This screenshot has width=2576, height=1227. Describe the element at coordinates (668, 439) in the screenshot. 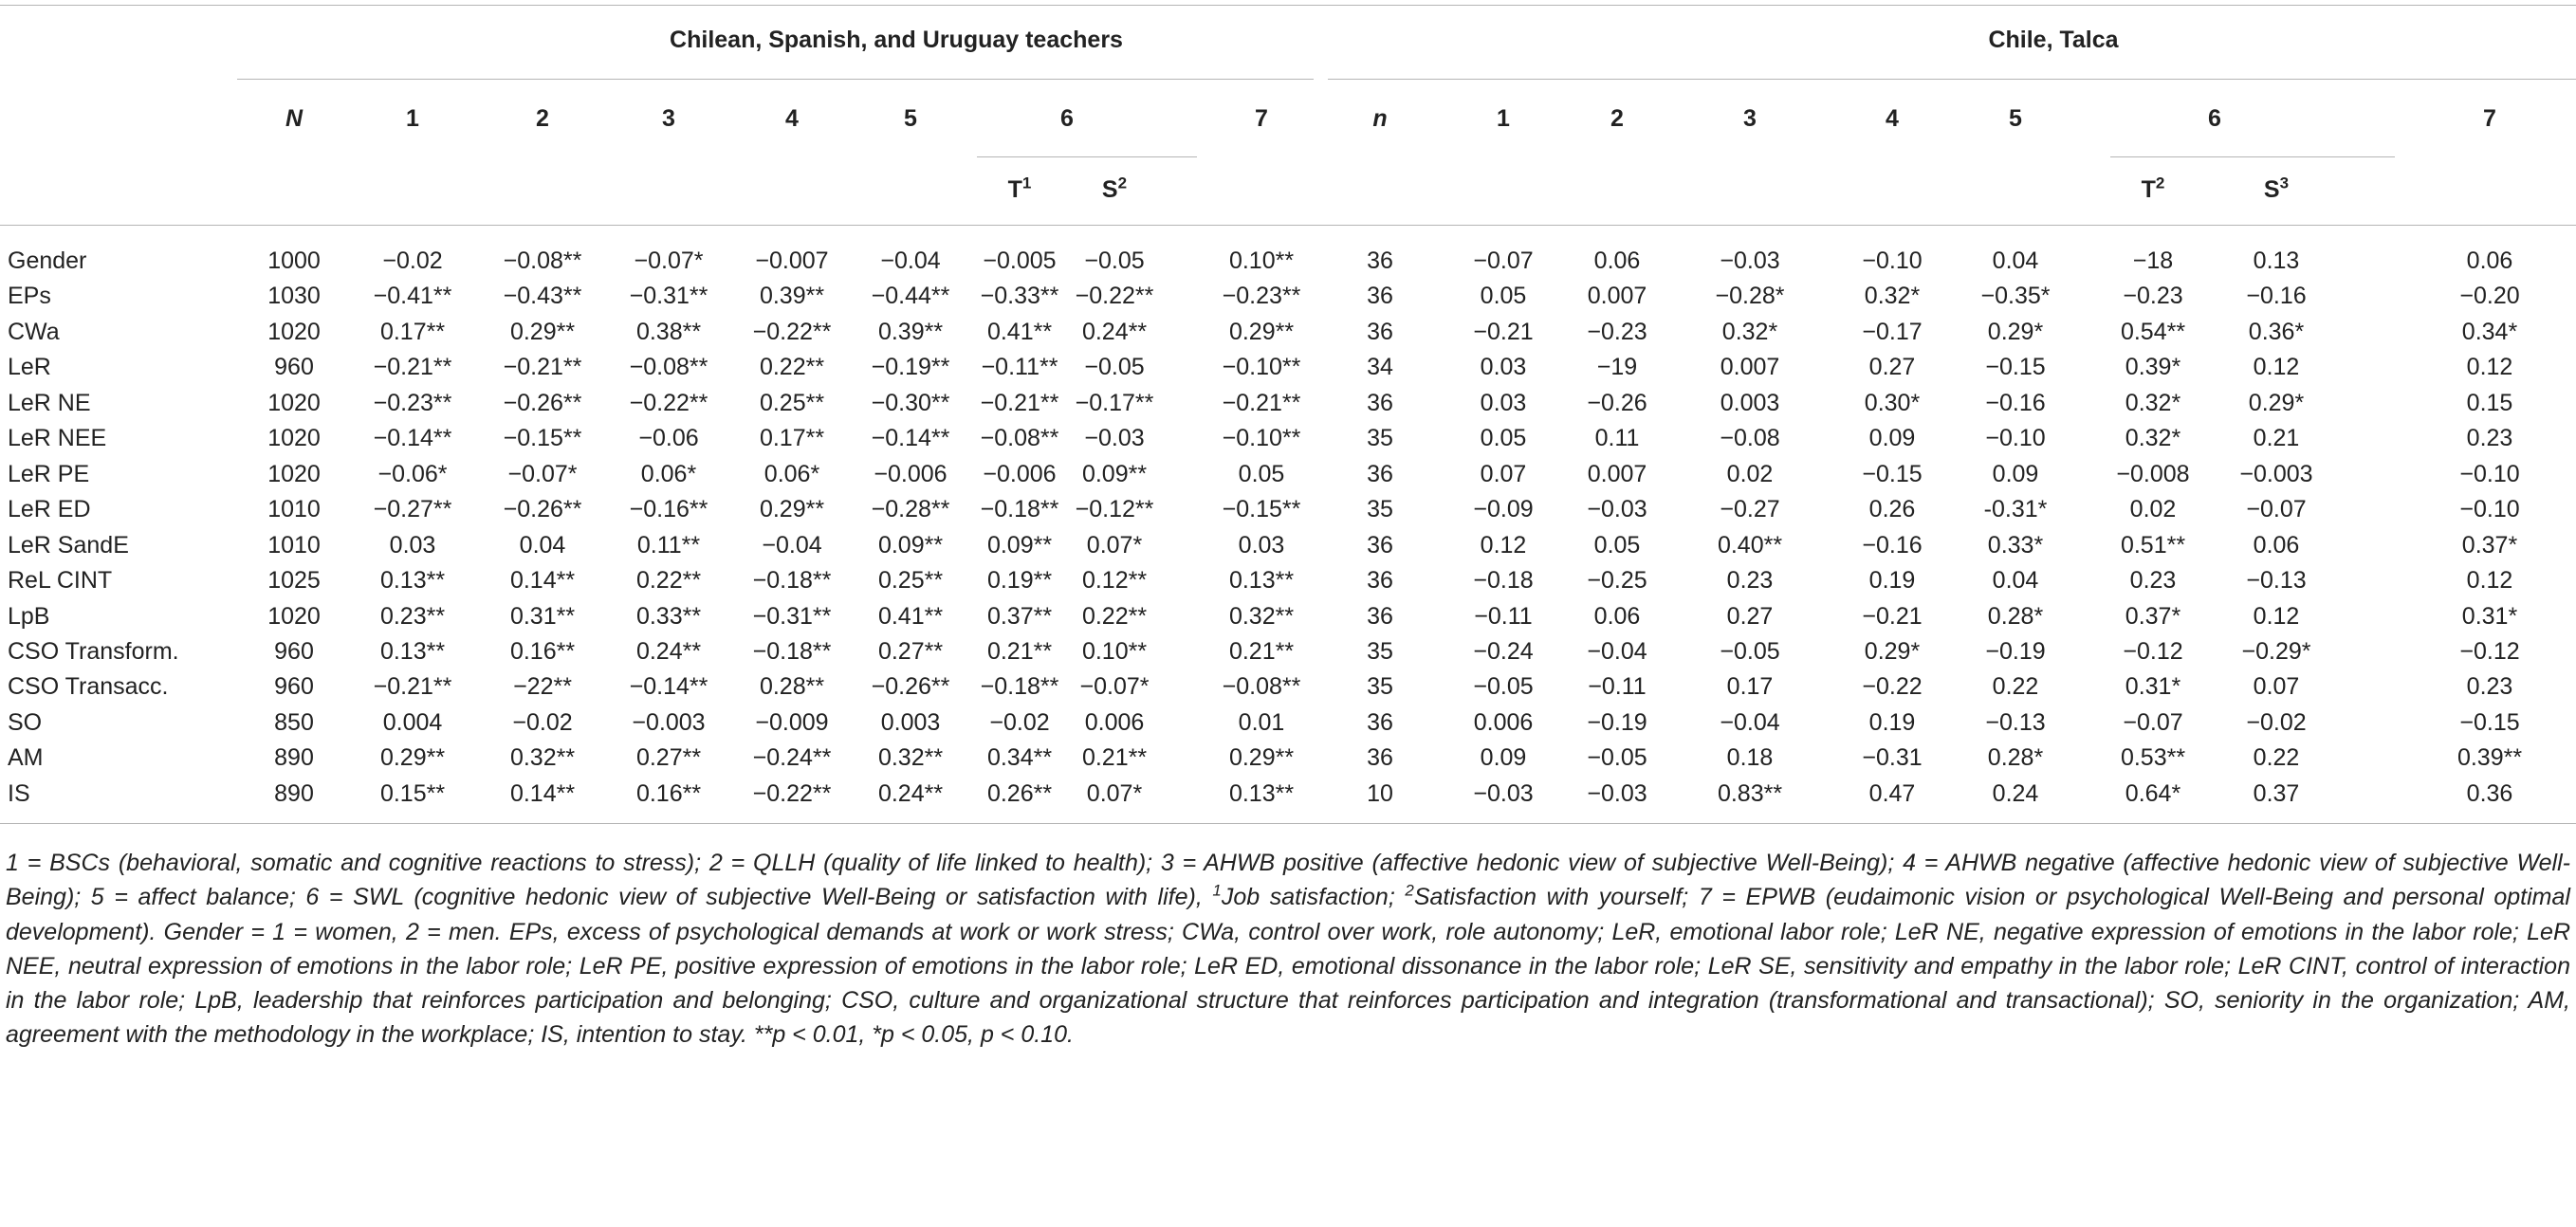

I see `cell: −0.06` at that location.